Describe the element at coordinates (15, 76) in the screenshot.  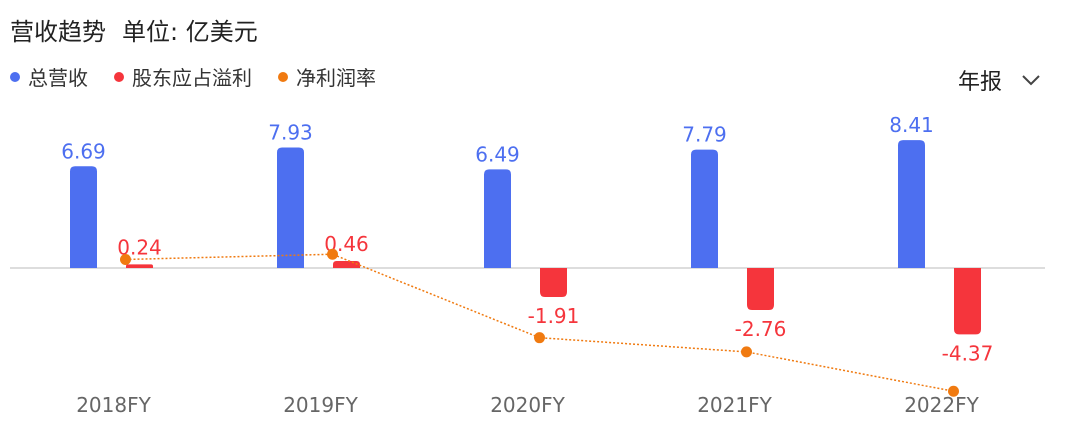
I see `legend-dot-revenue` at that location.